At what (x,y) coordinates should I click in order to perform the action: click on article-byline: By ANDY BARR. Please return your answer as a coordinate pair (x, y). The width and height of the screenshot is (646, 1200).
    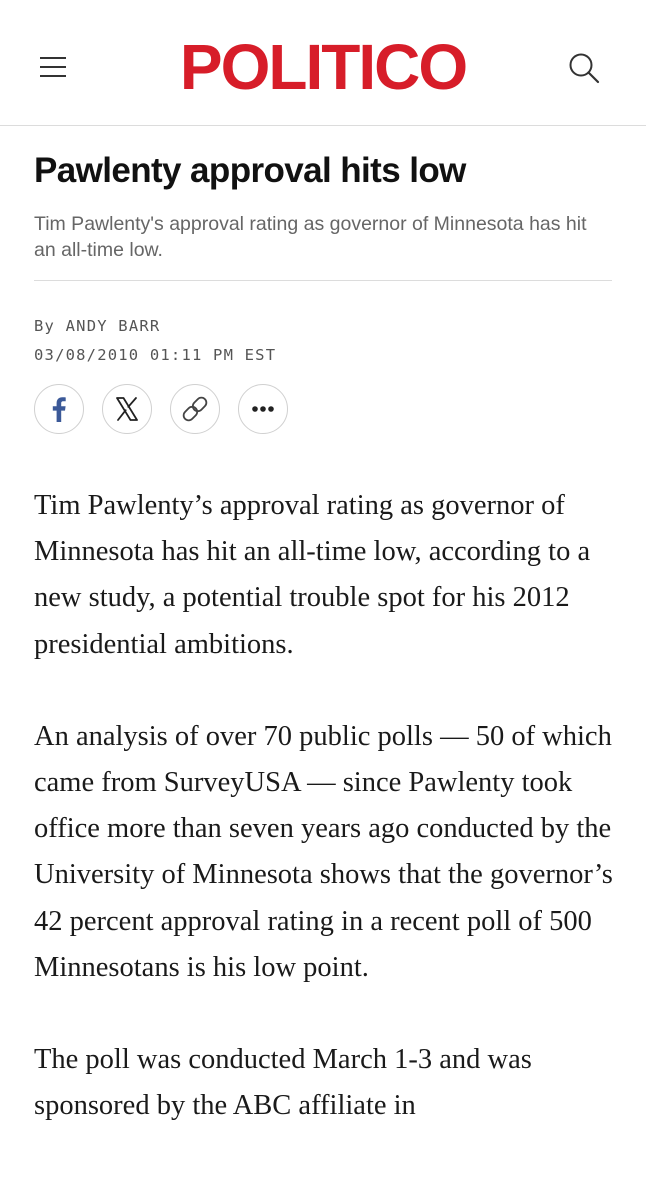
    Looking at the image, I should click on (97, 326).